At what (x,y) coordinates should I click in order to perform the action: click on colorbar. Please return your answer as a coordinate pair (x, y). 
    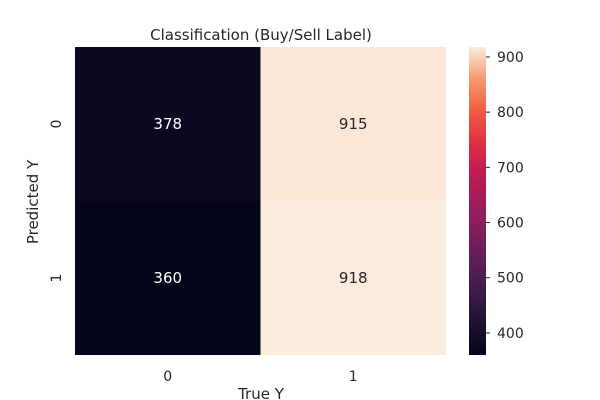
    Looking at the image, I should click on (477, 201).